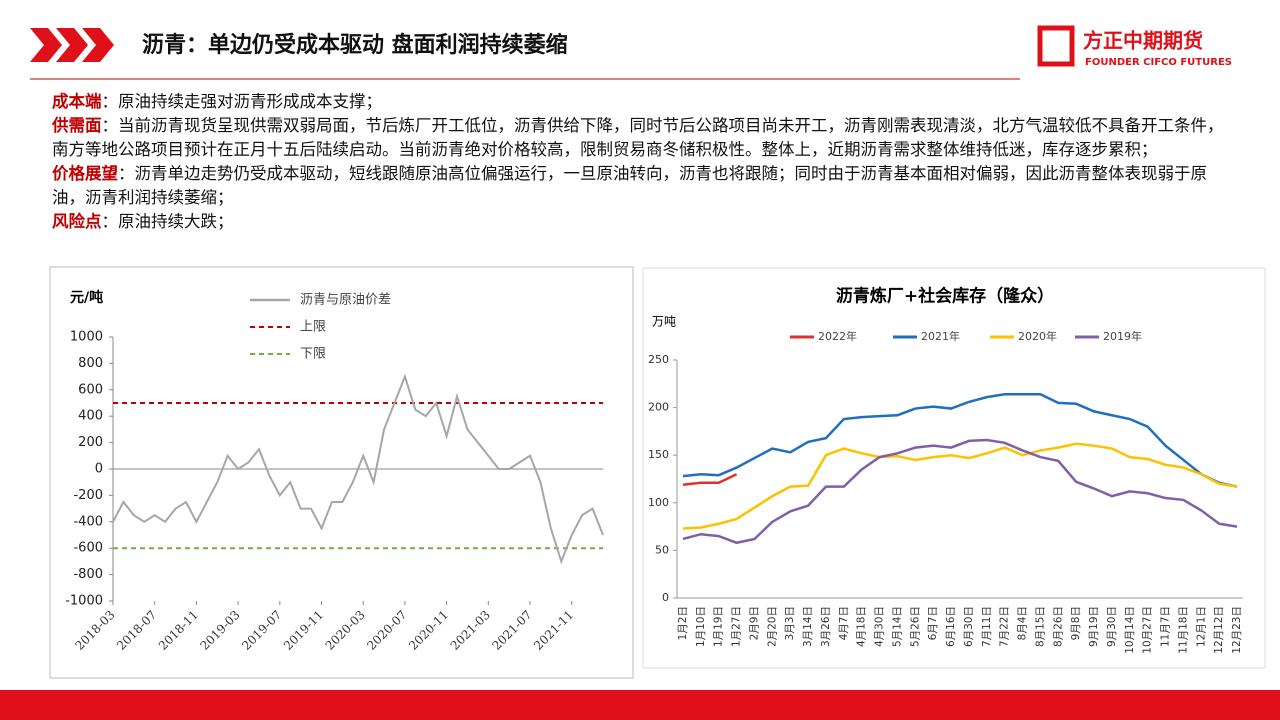 The width and height of the screenshot is (1280, 720). What do you see at coordinates (84, 601) in the screenshot?
I see `y-tick-label: -1000` at bounding box center [84, 601].